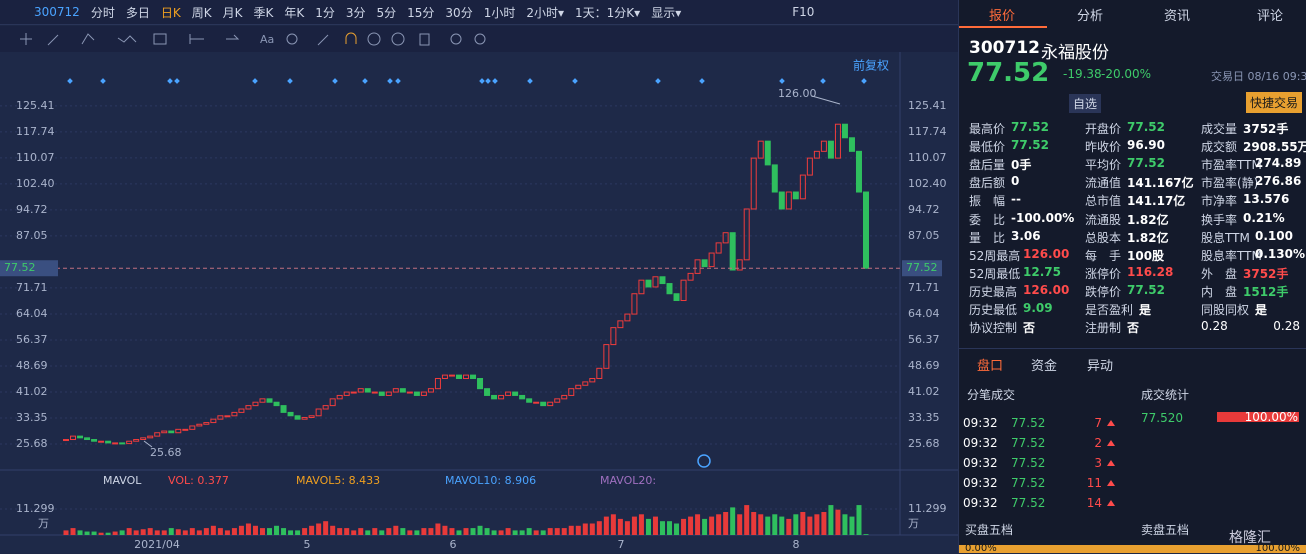 This screenshot has width=1306, height=554. What do you see at coordinates (32, 339) in the screenshot?
I see `y-tick-label: 56.37` at bounding box center [32, 339].